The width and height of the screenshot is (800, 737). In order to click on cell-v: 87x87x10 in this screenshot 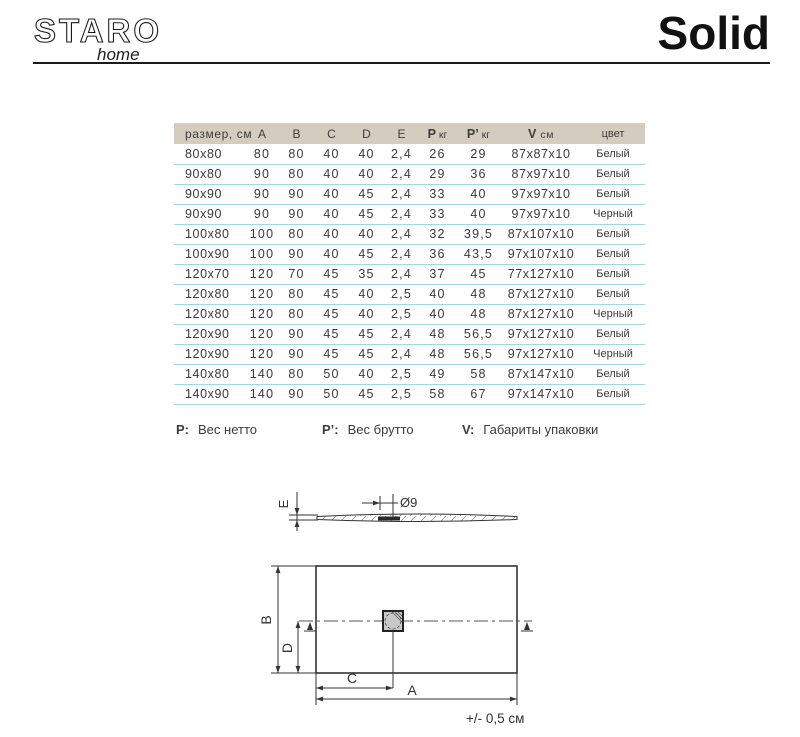, I will do `click(541, 153)`.